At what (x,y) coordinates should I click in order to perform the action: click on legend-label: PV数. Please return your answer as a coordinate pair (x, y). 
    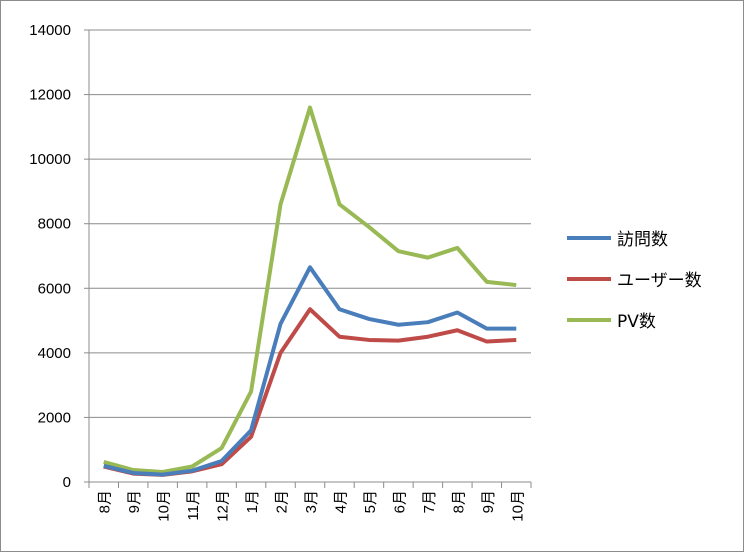
    Looking at the image, I should click on (636, 322).